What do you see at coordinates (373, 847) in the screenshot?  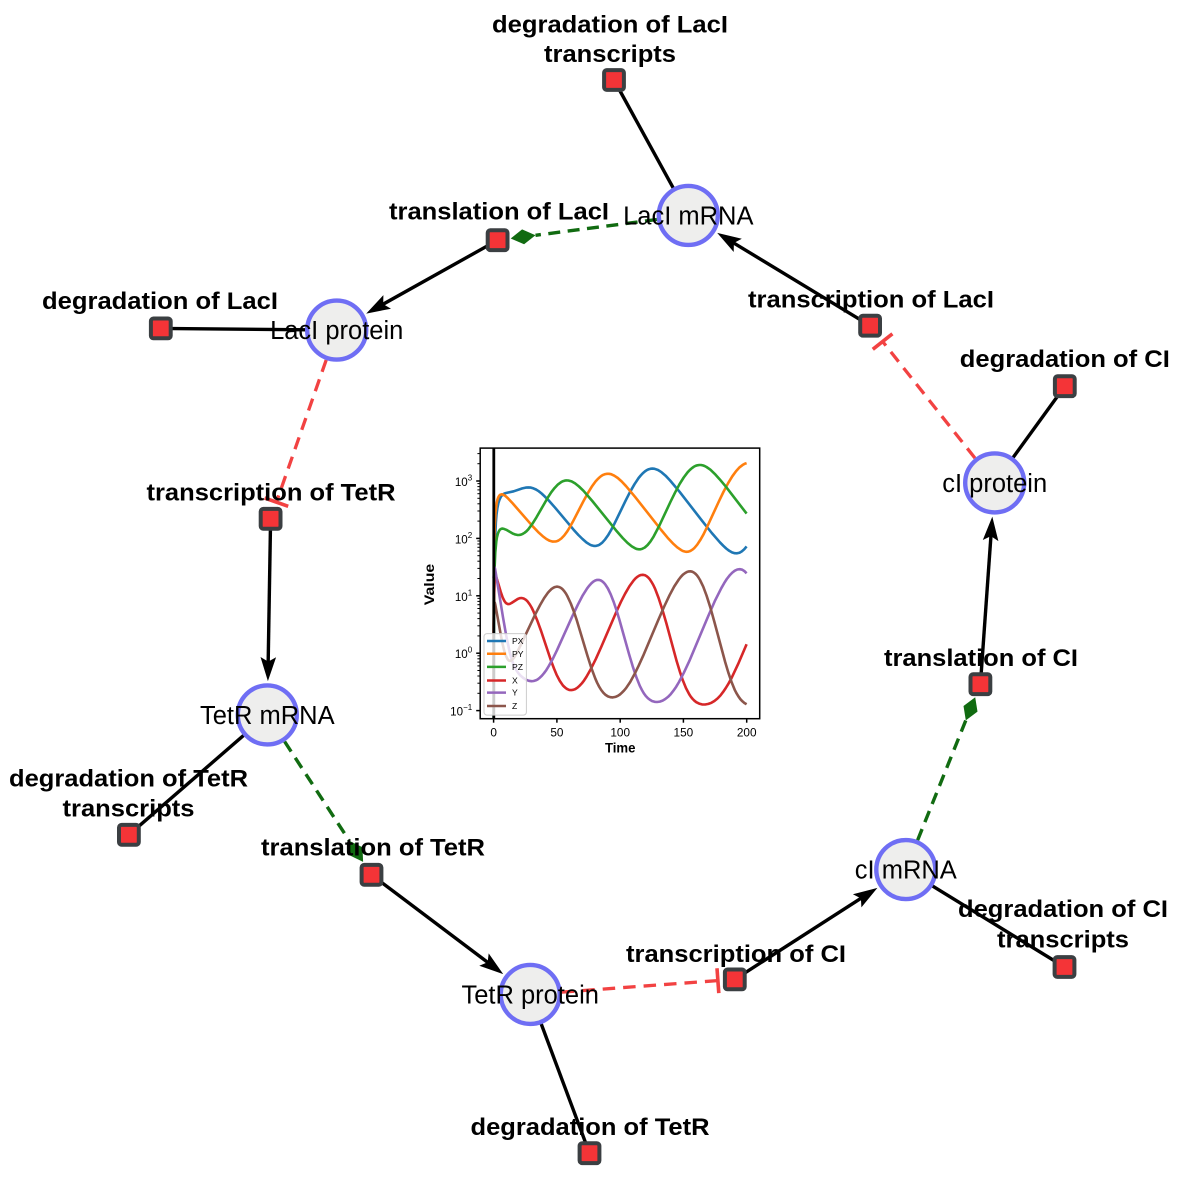 I see `svg-text: translation of TetR` at bounding box center [373, 847].